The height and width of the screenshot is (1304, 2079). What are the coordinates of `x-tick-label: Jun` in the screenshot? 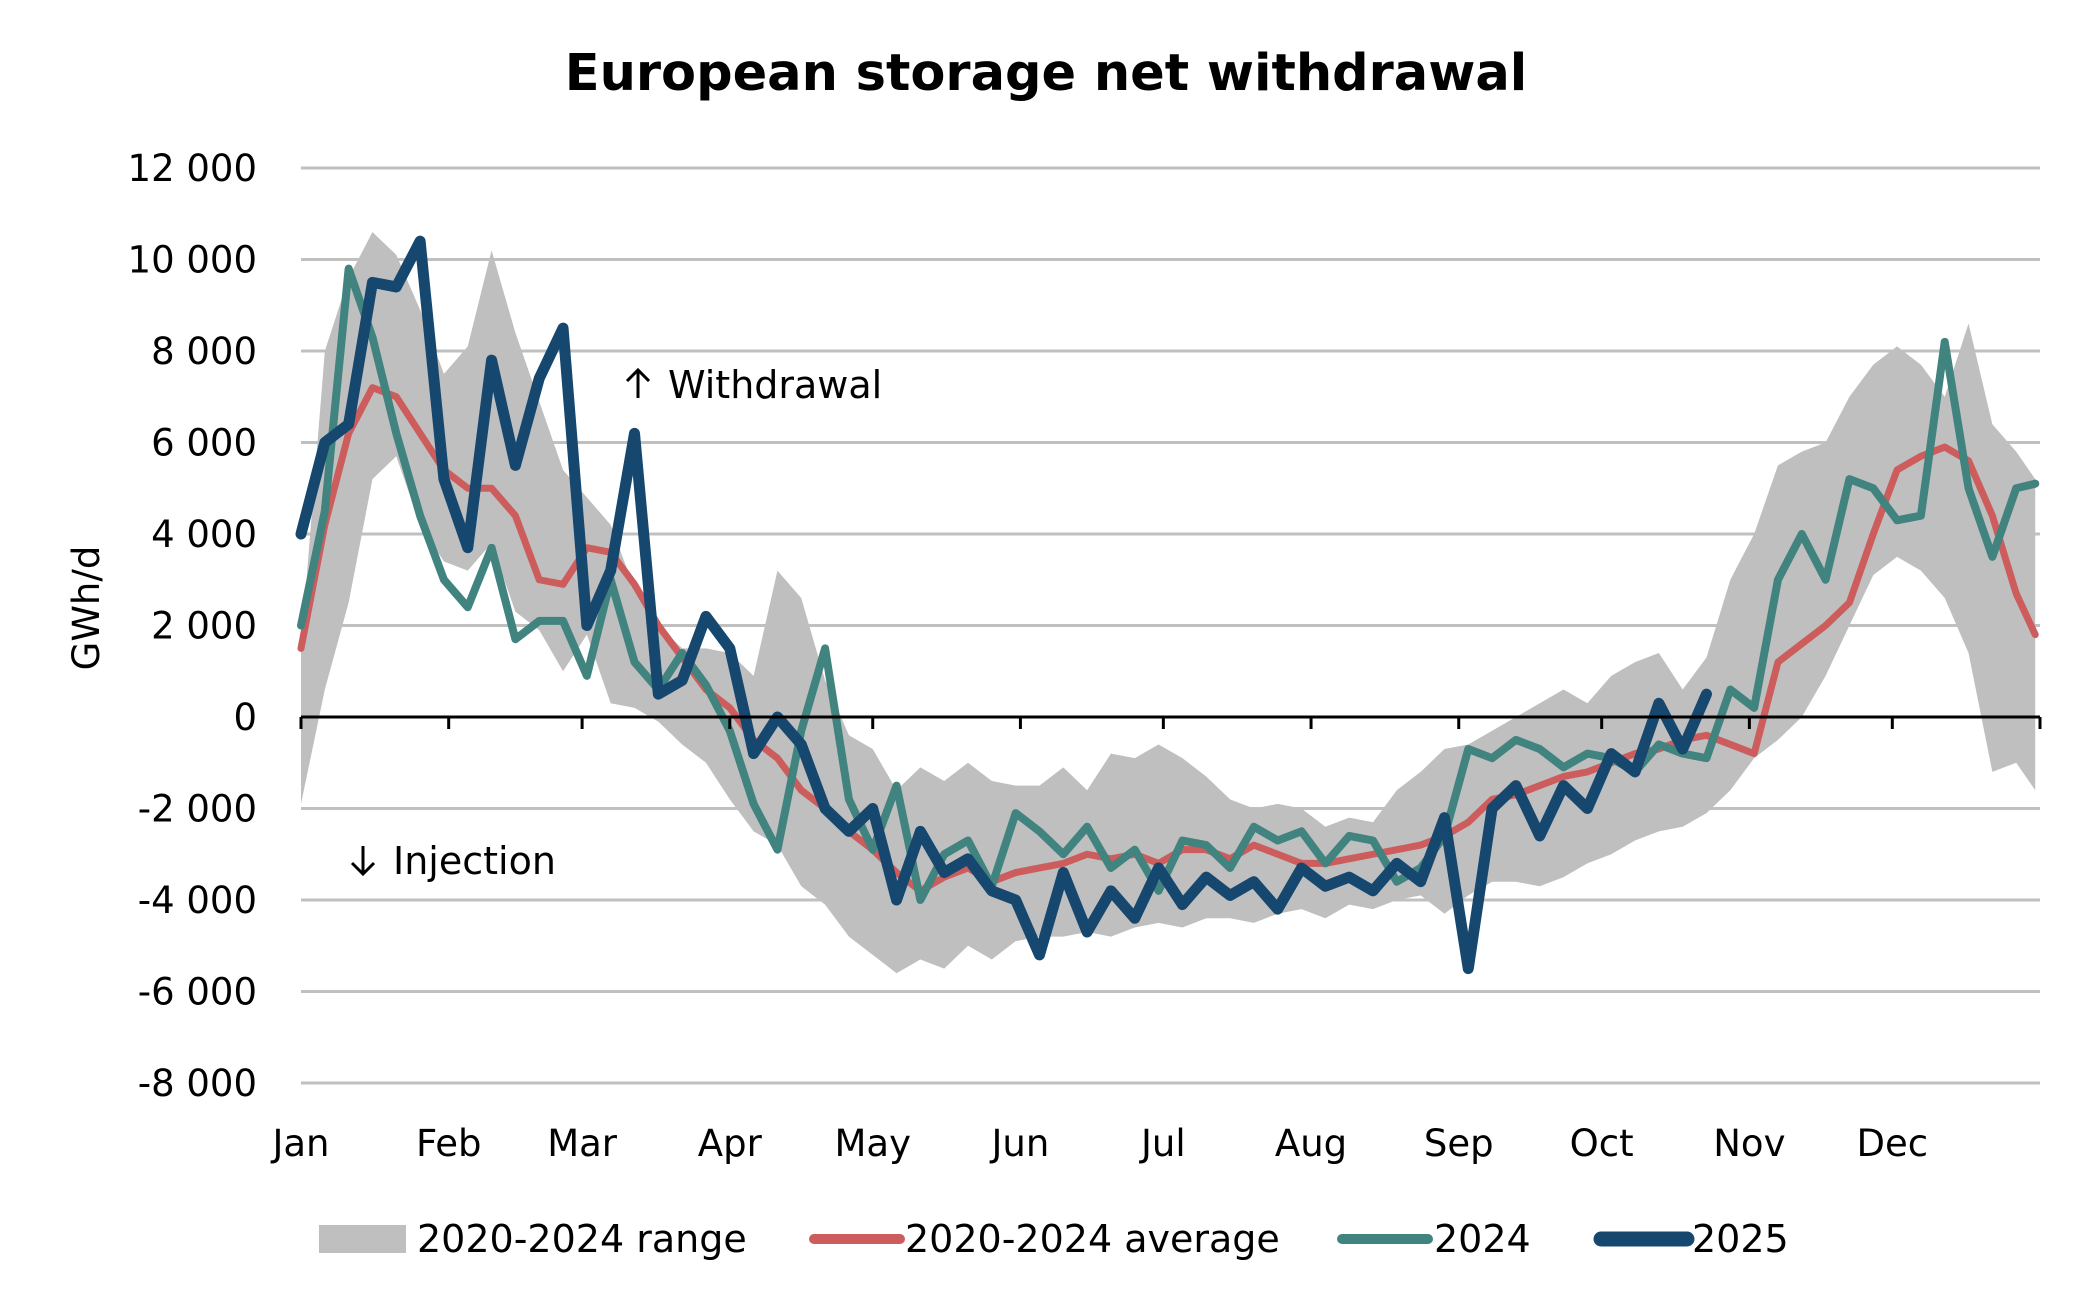 It's located at (1020, 1143).